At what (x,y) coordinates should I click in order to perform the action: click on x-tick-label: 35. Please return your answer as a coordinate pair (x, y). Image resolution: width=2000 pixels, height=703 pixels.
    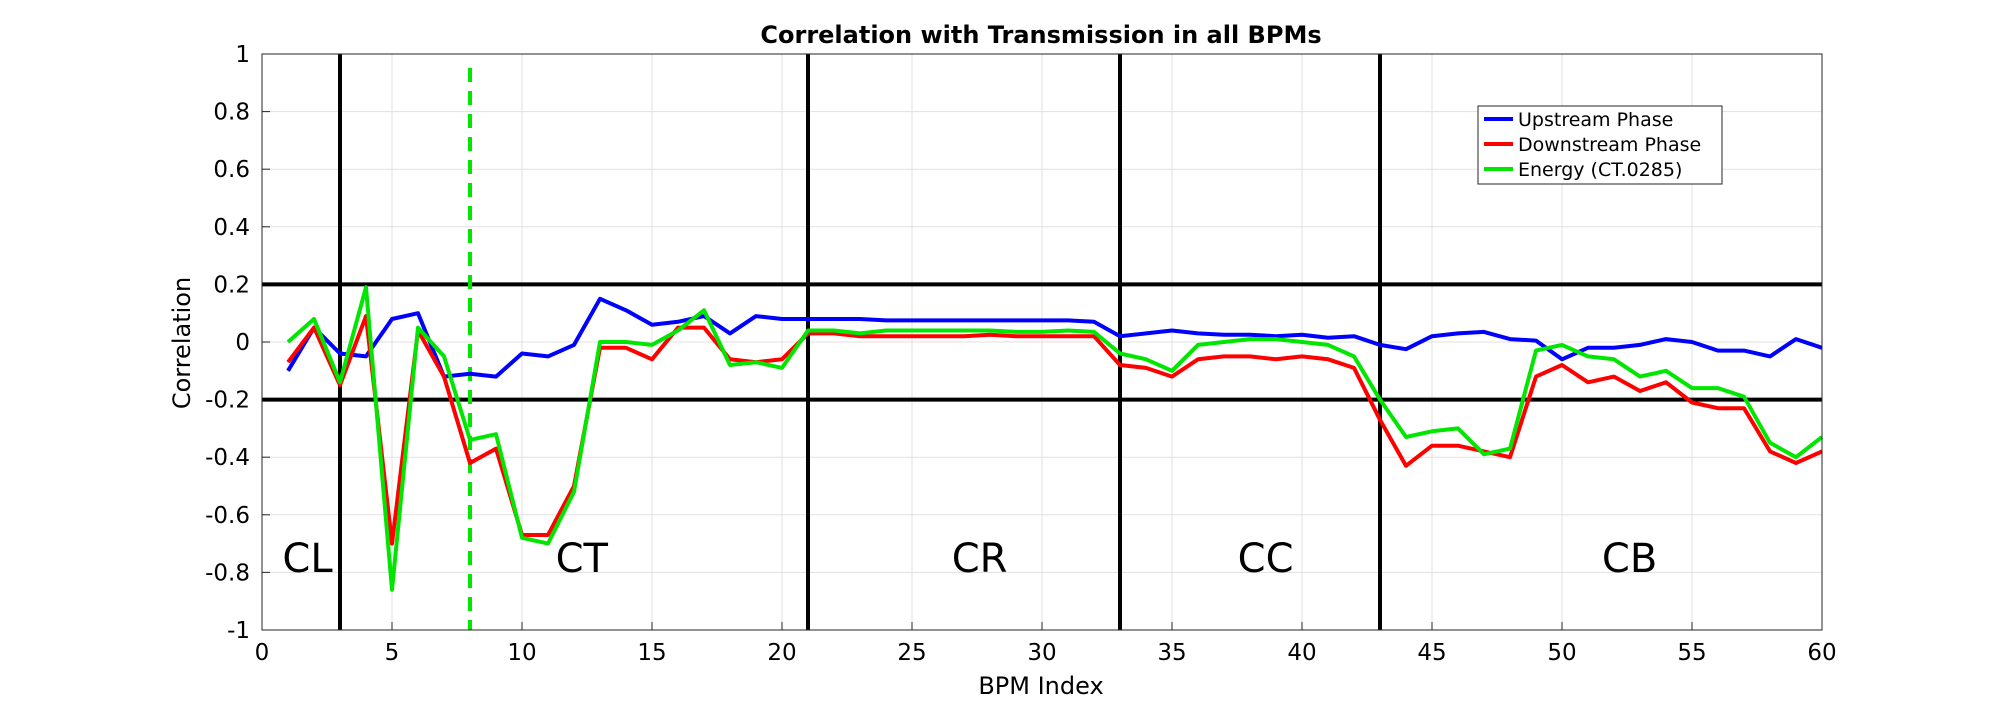
    Looking at the image, I should click on (1171, 653).